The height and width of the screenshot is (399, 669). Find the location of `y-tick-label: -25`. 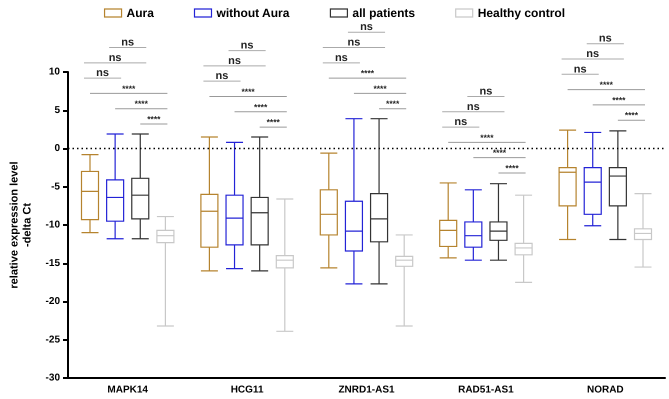

y-tick-label: -25 is located at coordinates (53, 340).